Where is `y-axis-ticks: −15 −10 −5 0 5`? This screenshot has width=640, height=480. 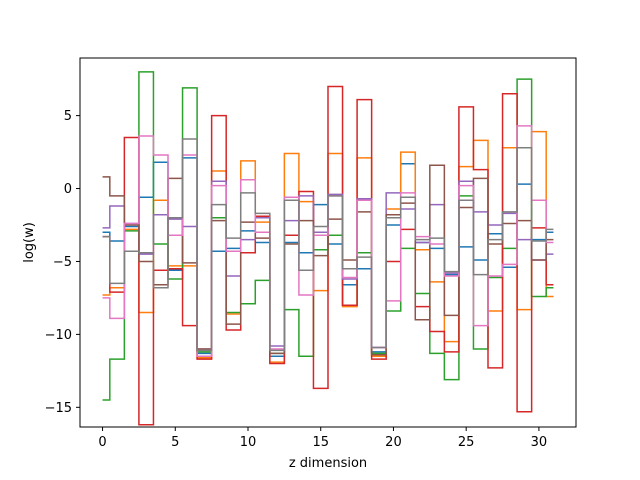 y-axis-ticks: −15 −10 −5 0 5 is located at coordinates (62, 262).